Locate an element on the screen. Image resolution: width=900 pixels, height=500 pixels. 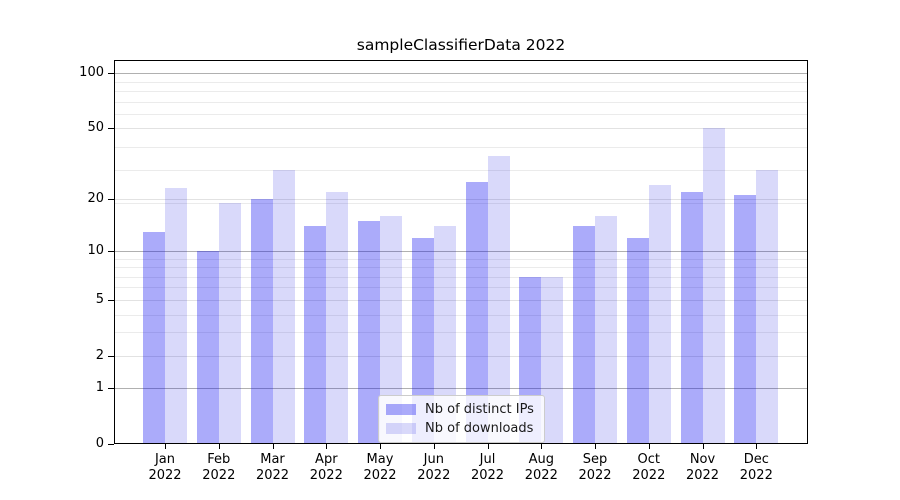
x-tick-dec is located at coordinates (757, 446).